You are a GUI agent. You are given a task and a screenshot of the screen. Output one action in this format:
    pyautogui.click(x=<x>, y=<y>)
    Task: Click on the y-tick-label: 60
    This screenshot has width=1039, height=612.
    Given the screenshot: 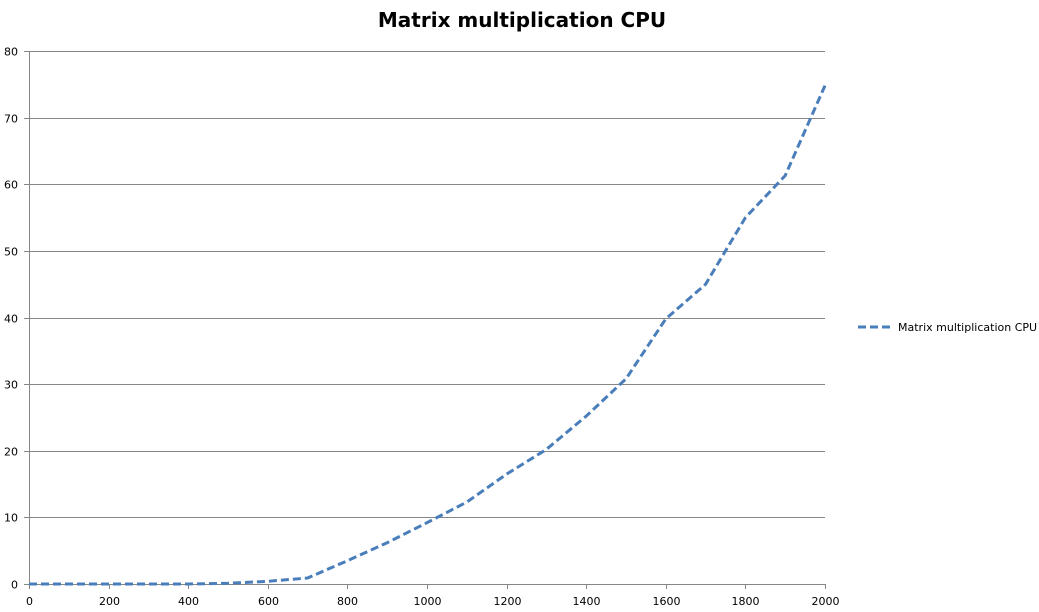 What is the action you would take?
    pyautogui.click(x=11, y=185)
    